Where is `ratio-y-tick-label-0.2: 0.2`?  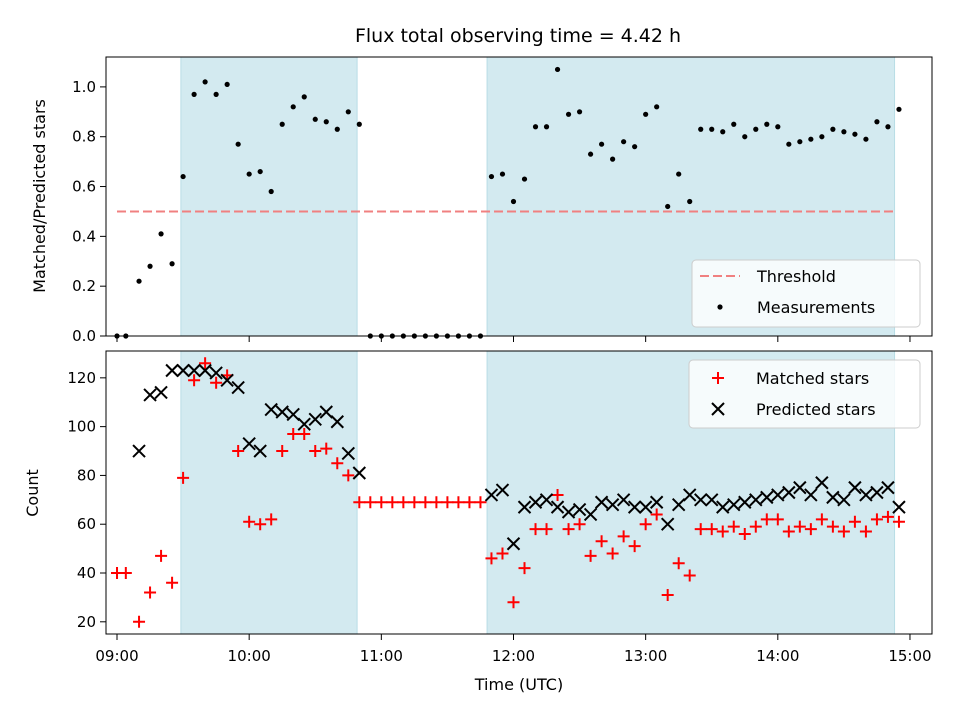 ratio-y-tick-label-0.2: 0.2 is located at coordinates (84, 286).